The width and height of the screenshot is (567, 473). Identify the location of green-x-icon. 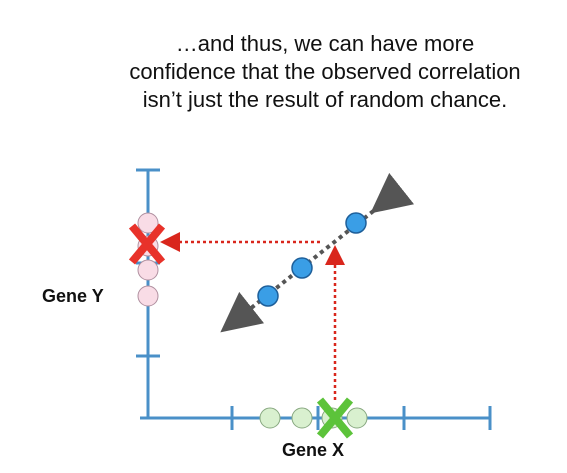
(335, 418).